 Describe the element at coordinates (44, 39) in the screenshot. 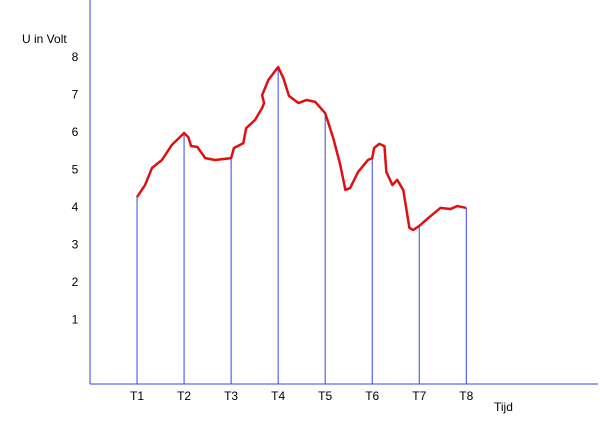

I see `y-axis-label: U in Volt` at that location.